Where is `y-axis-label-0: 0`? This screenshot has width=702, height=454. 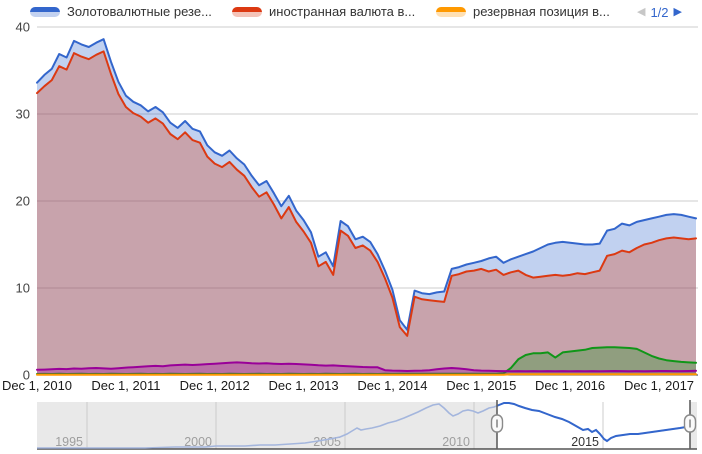 y-axis-label-0: 0 is located at coordinates (26, 375).